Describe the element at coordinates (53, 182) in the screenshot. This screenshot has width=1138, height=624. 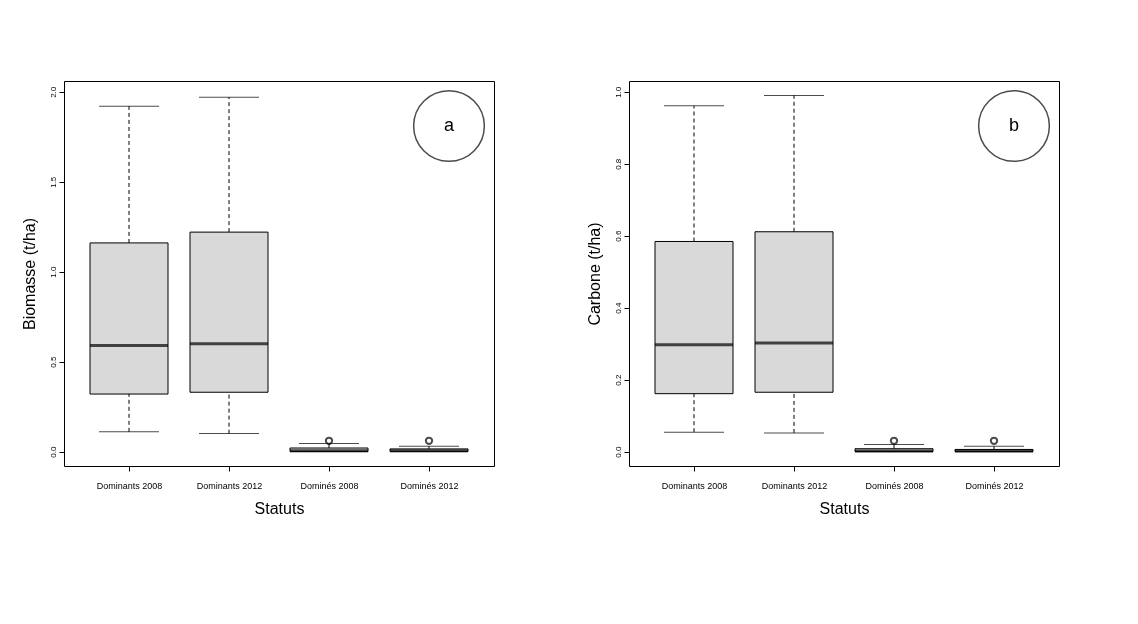
I see `y-tick-label: 1.5` at that location.